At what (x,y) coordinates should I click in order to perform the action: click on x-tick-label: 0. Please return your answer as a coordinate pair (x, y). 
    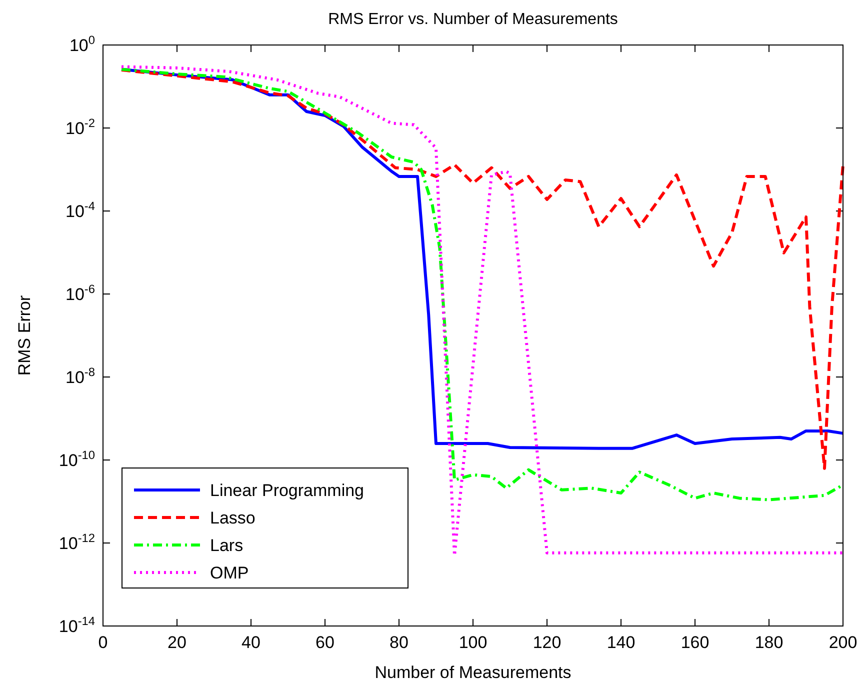
    Looking at the image, I should click on (103, 642).